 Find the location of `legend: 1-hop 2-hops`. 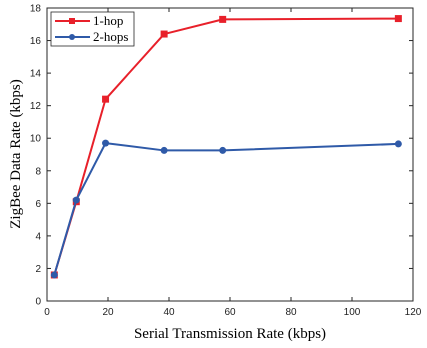

legend: 1-hop 2-hops is located at coordinates (92, 29).